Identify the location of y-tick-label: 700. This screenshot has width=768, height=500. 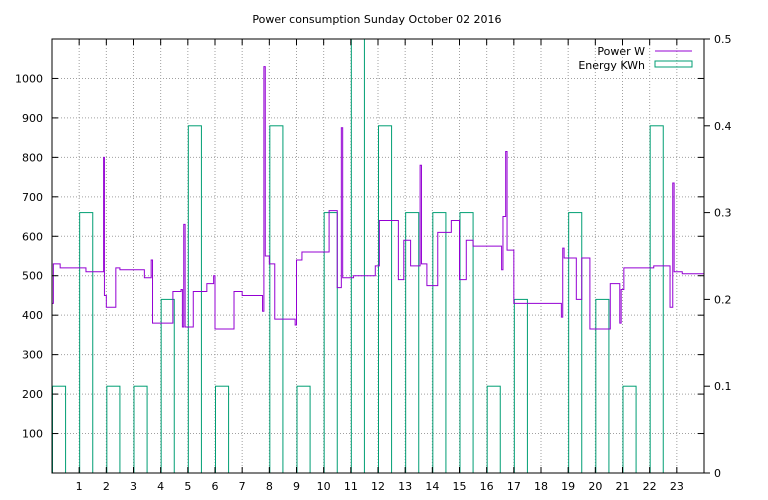
(32, 197).